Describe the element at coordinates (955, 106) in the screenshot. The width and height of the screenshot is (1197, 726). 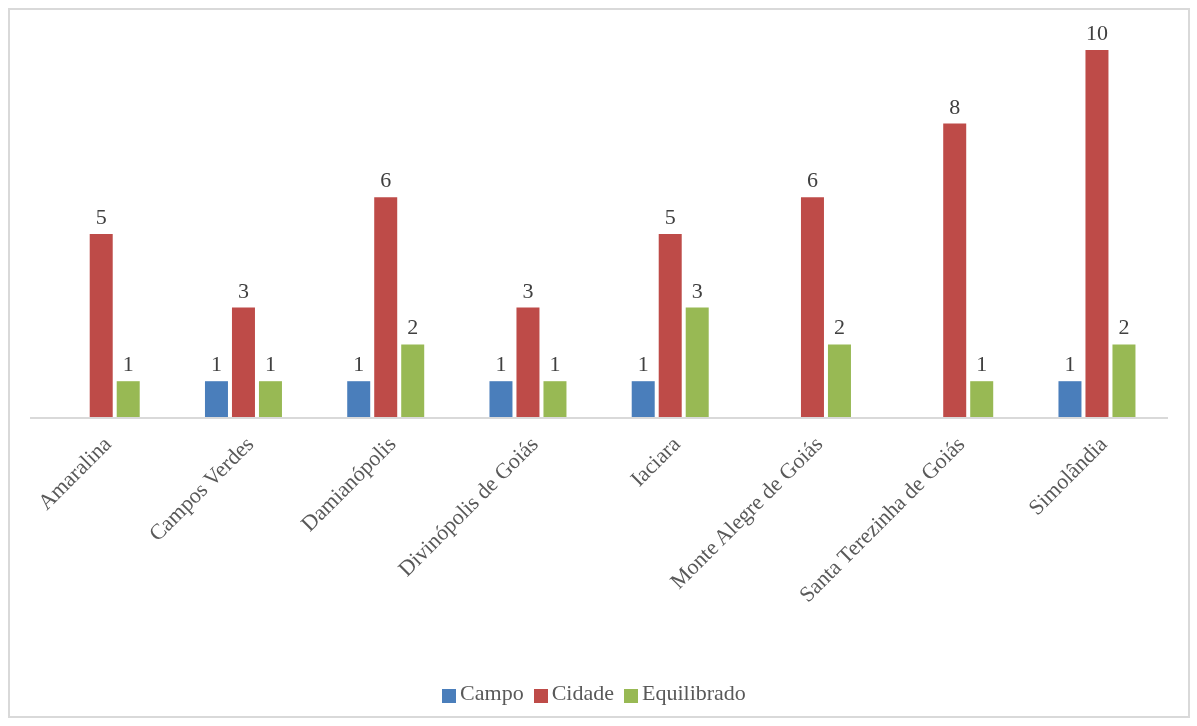
I see `data-label: 8` at that location.